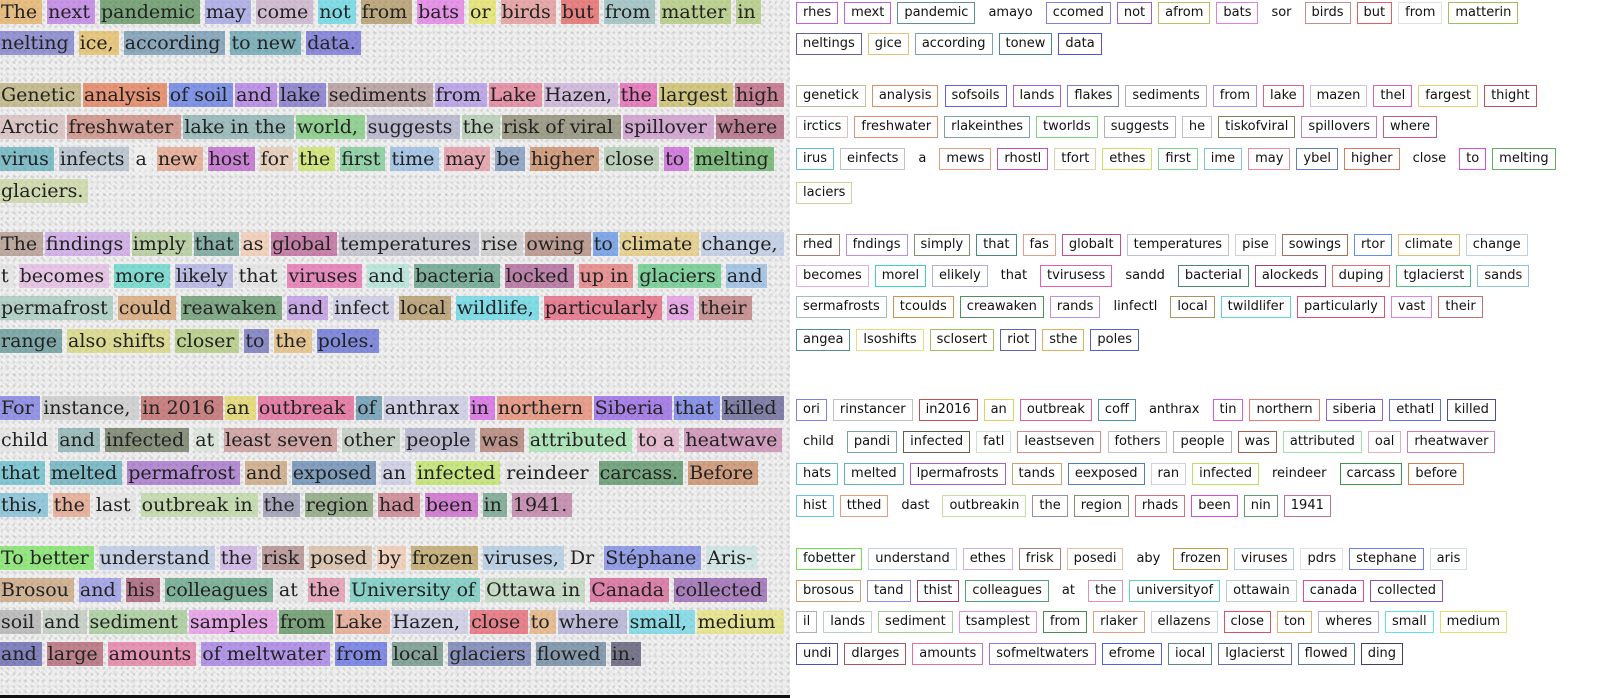  What do you see at coordinates (115, 505) in the screenshot?
I see `highlighted-word: last` at bounding box center [115, 505].